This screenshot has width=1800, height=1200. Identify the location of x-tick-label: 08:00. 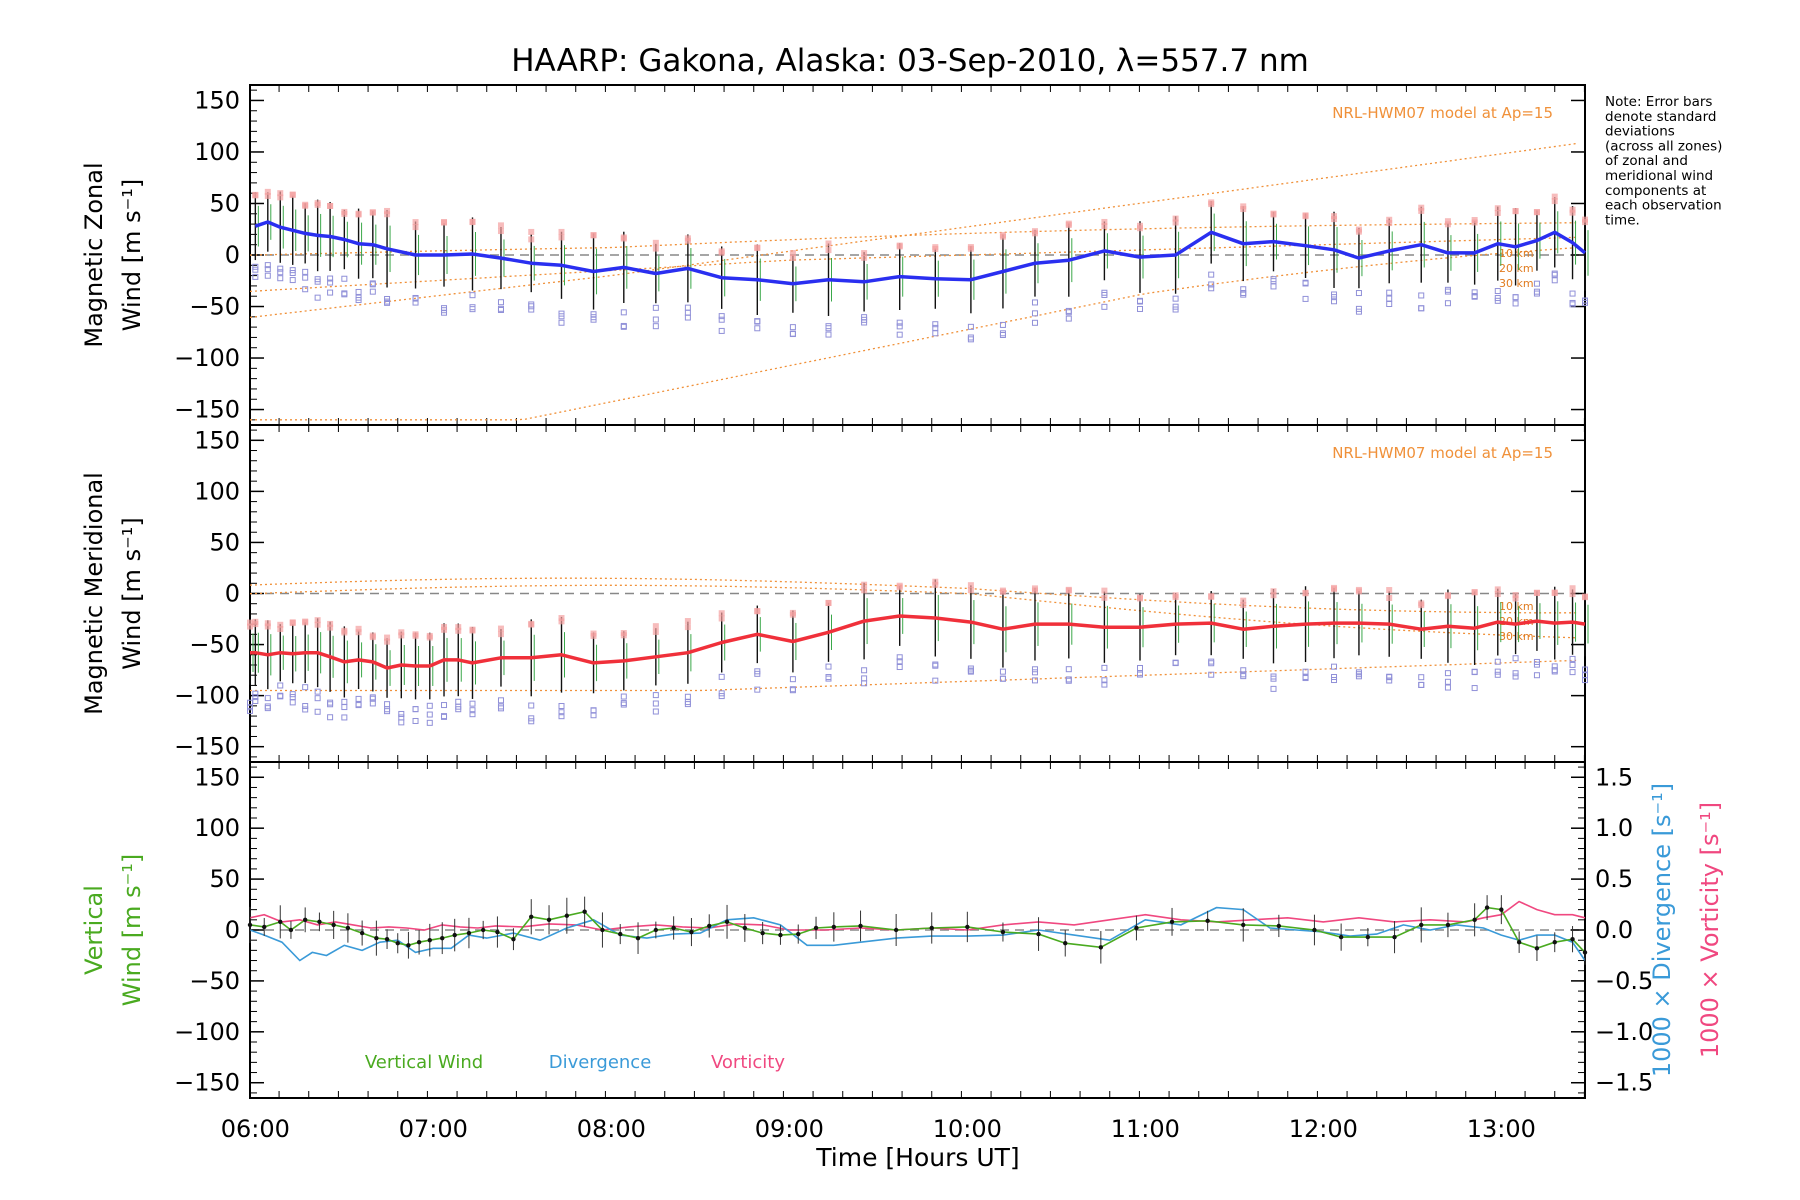
(611, 1129).